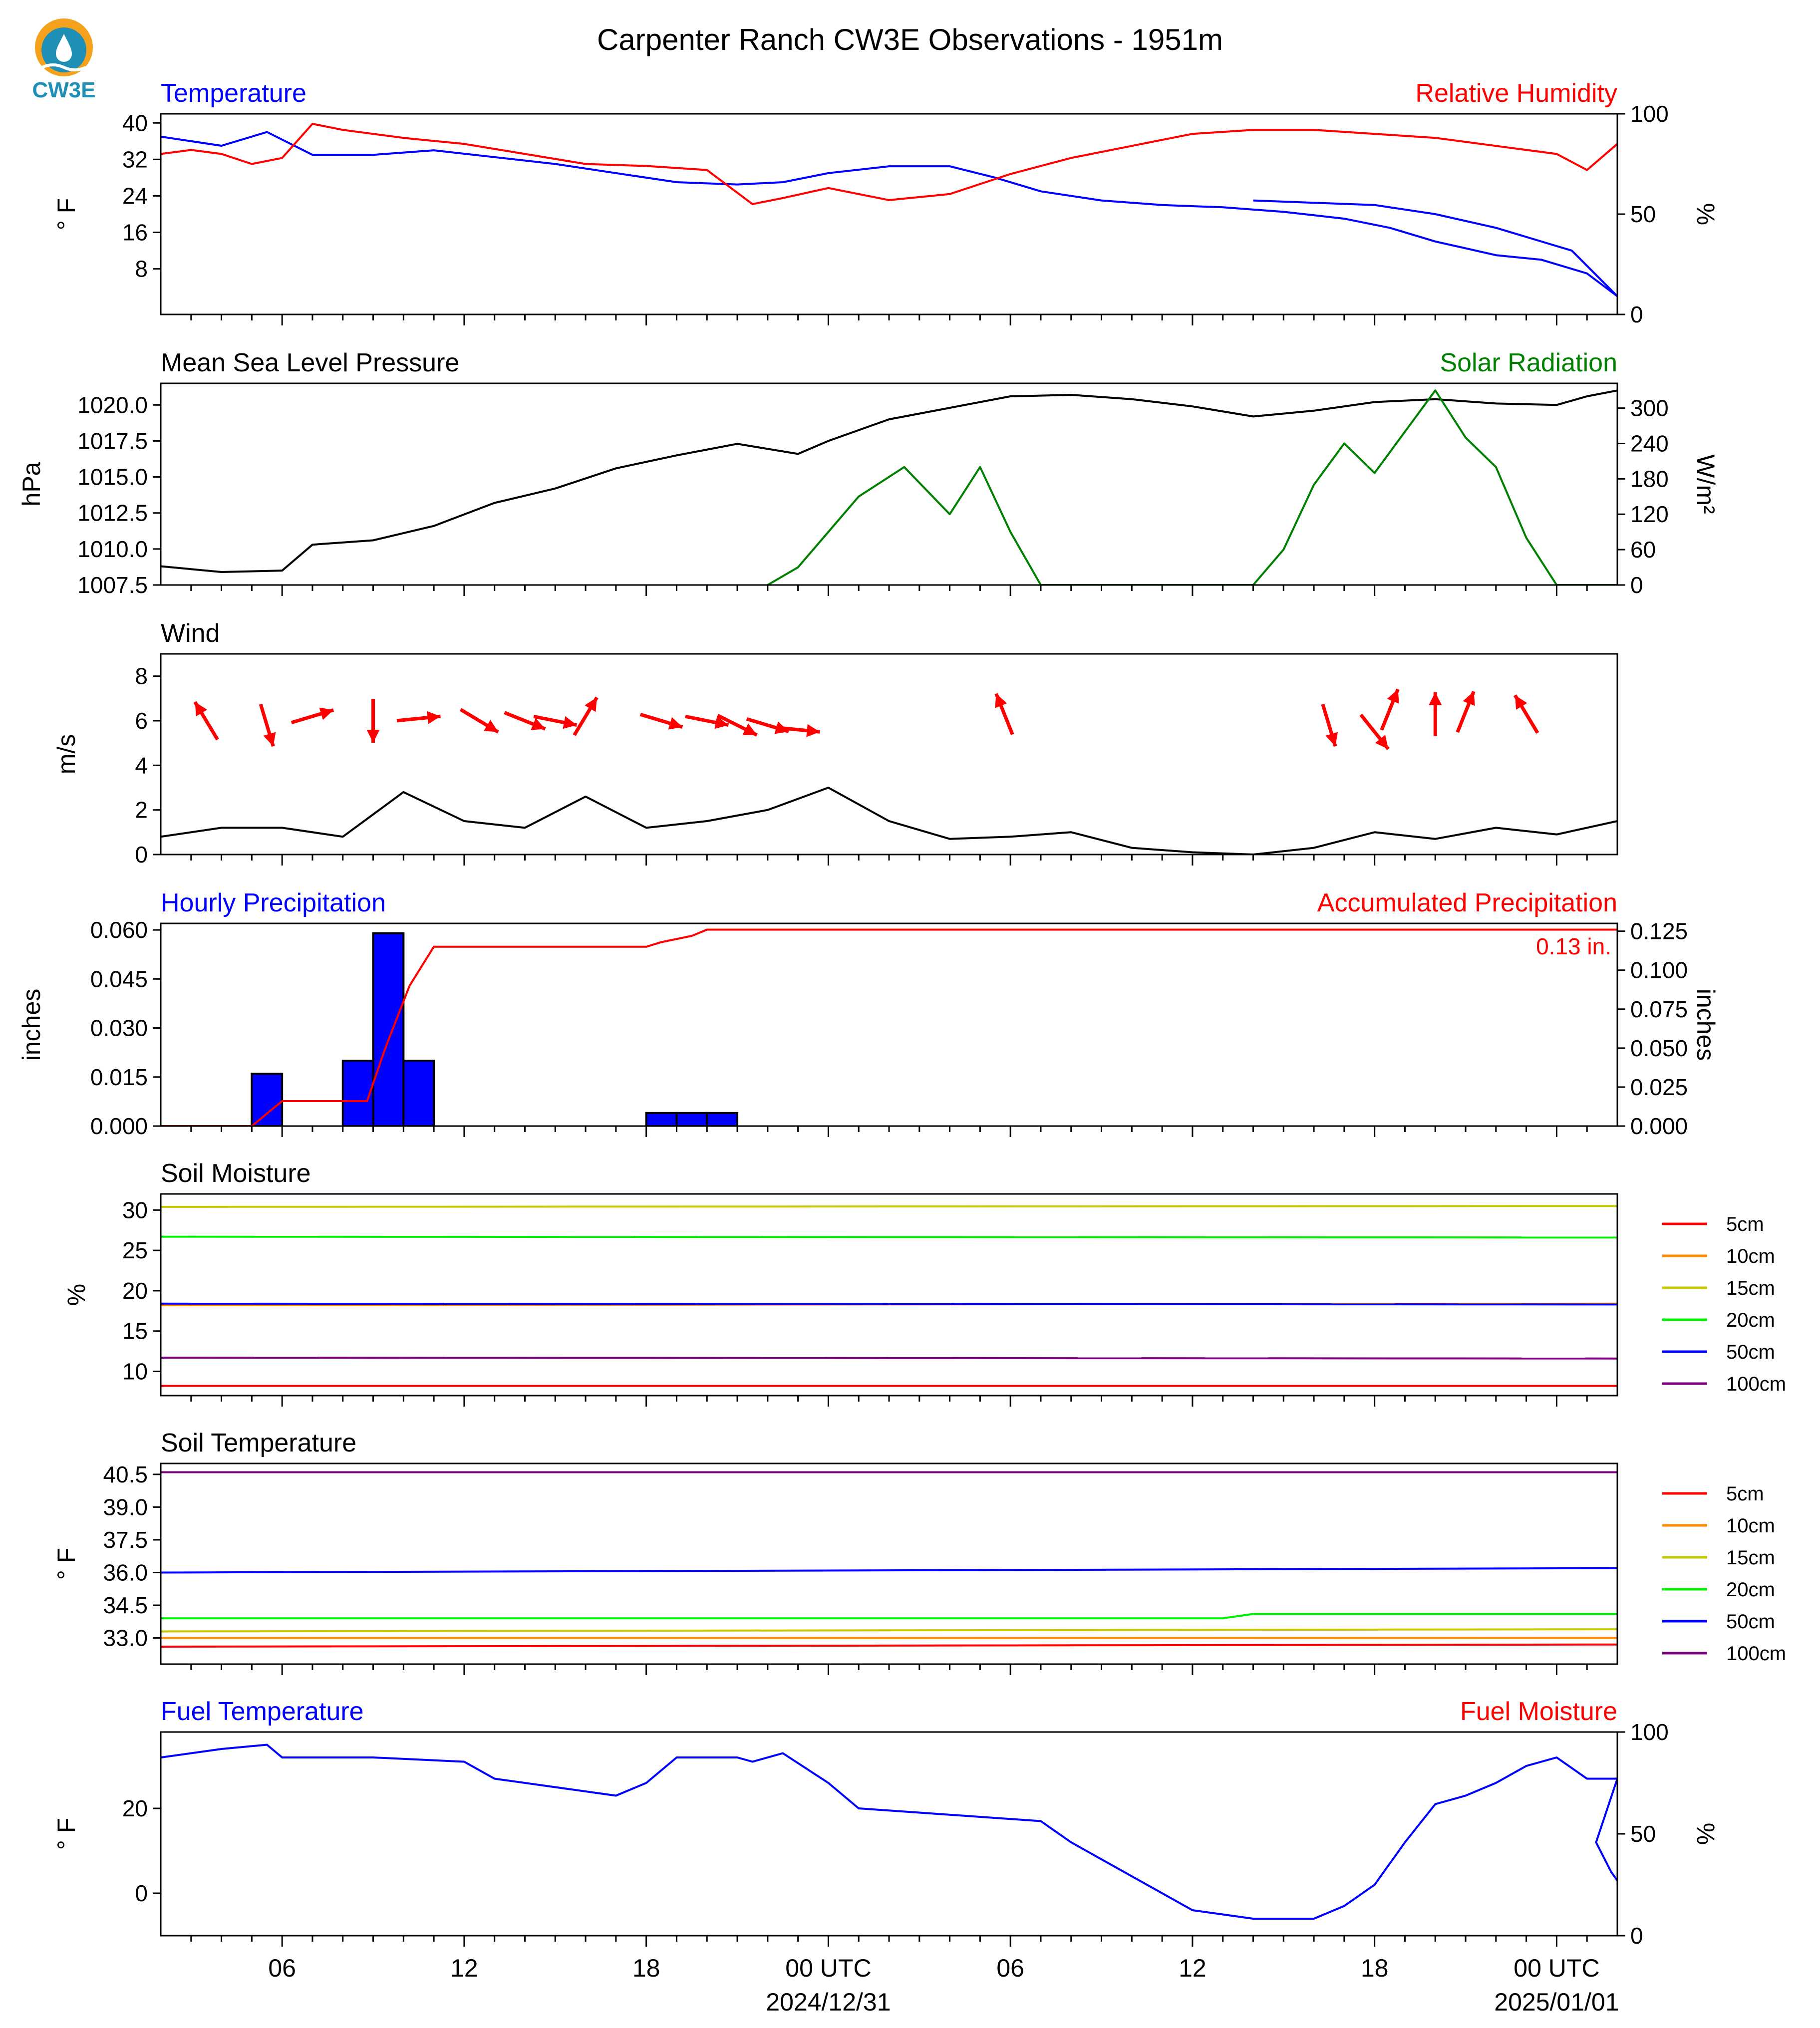 This screenshot has height=2028, width=1820. What do you see at coordinates (135, 1210) in the screenshot?
I see `y-tick-label: 30` at bounding box center [135, 1210].